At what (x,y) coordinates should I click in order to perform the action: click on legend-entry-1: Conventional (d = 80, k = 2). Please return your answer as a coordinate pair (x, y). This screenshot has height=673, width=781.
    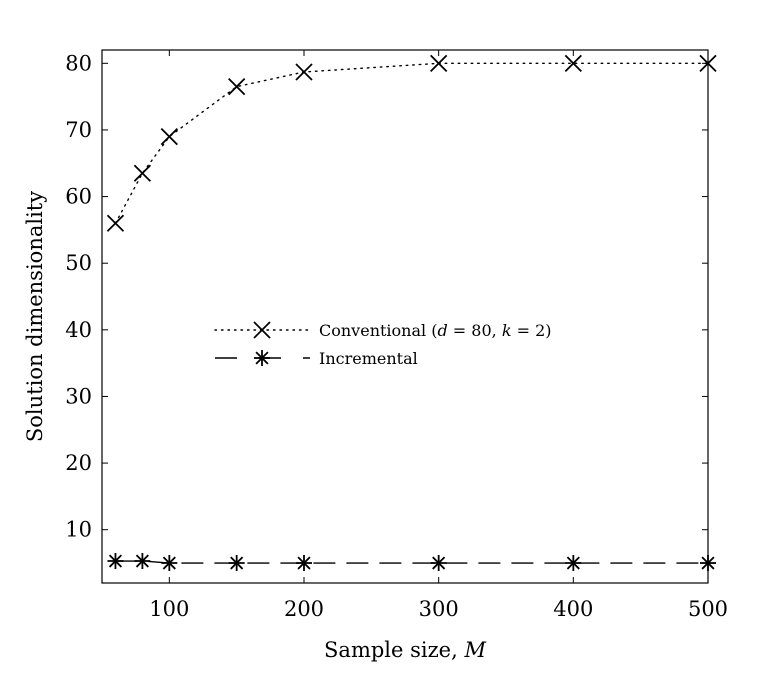
    Looking at the image, I should click on (383, 330).